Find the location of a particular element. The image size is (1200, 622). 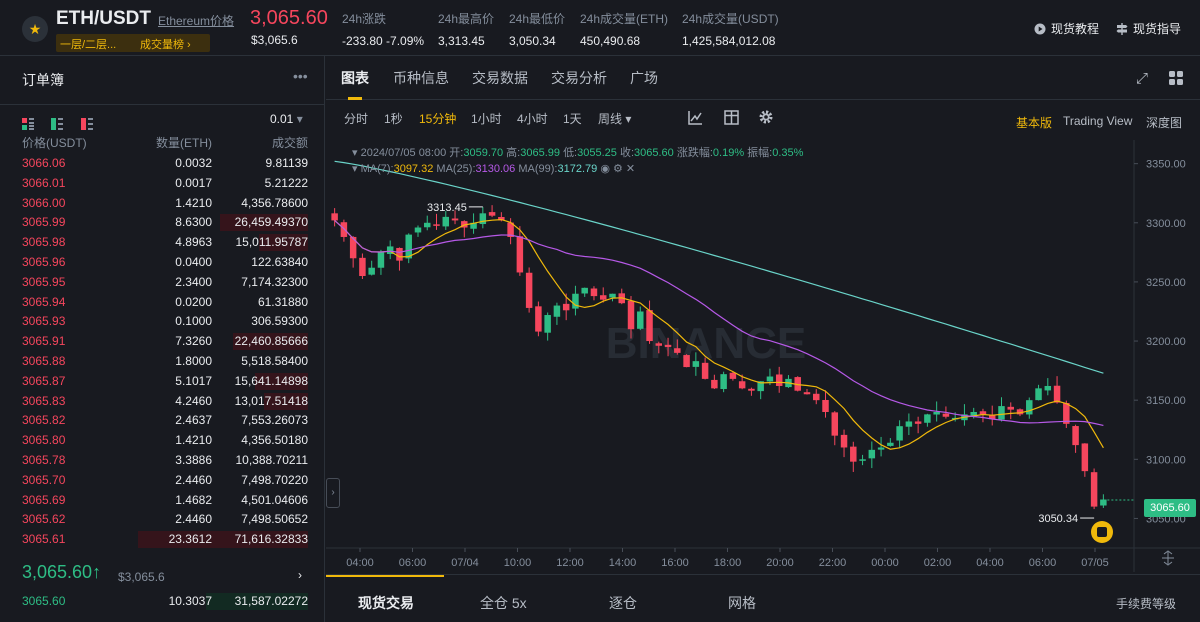

indicator-icon is located at coordinates (695, 117).